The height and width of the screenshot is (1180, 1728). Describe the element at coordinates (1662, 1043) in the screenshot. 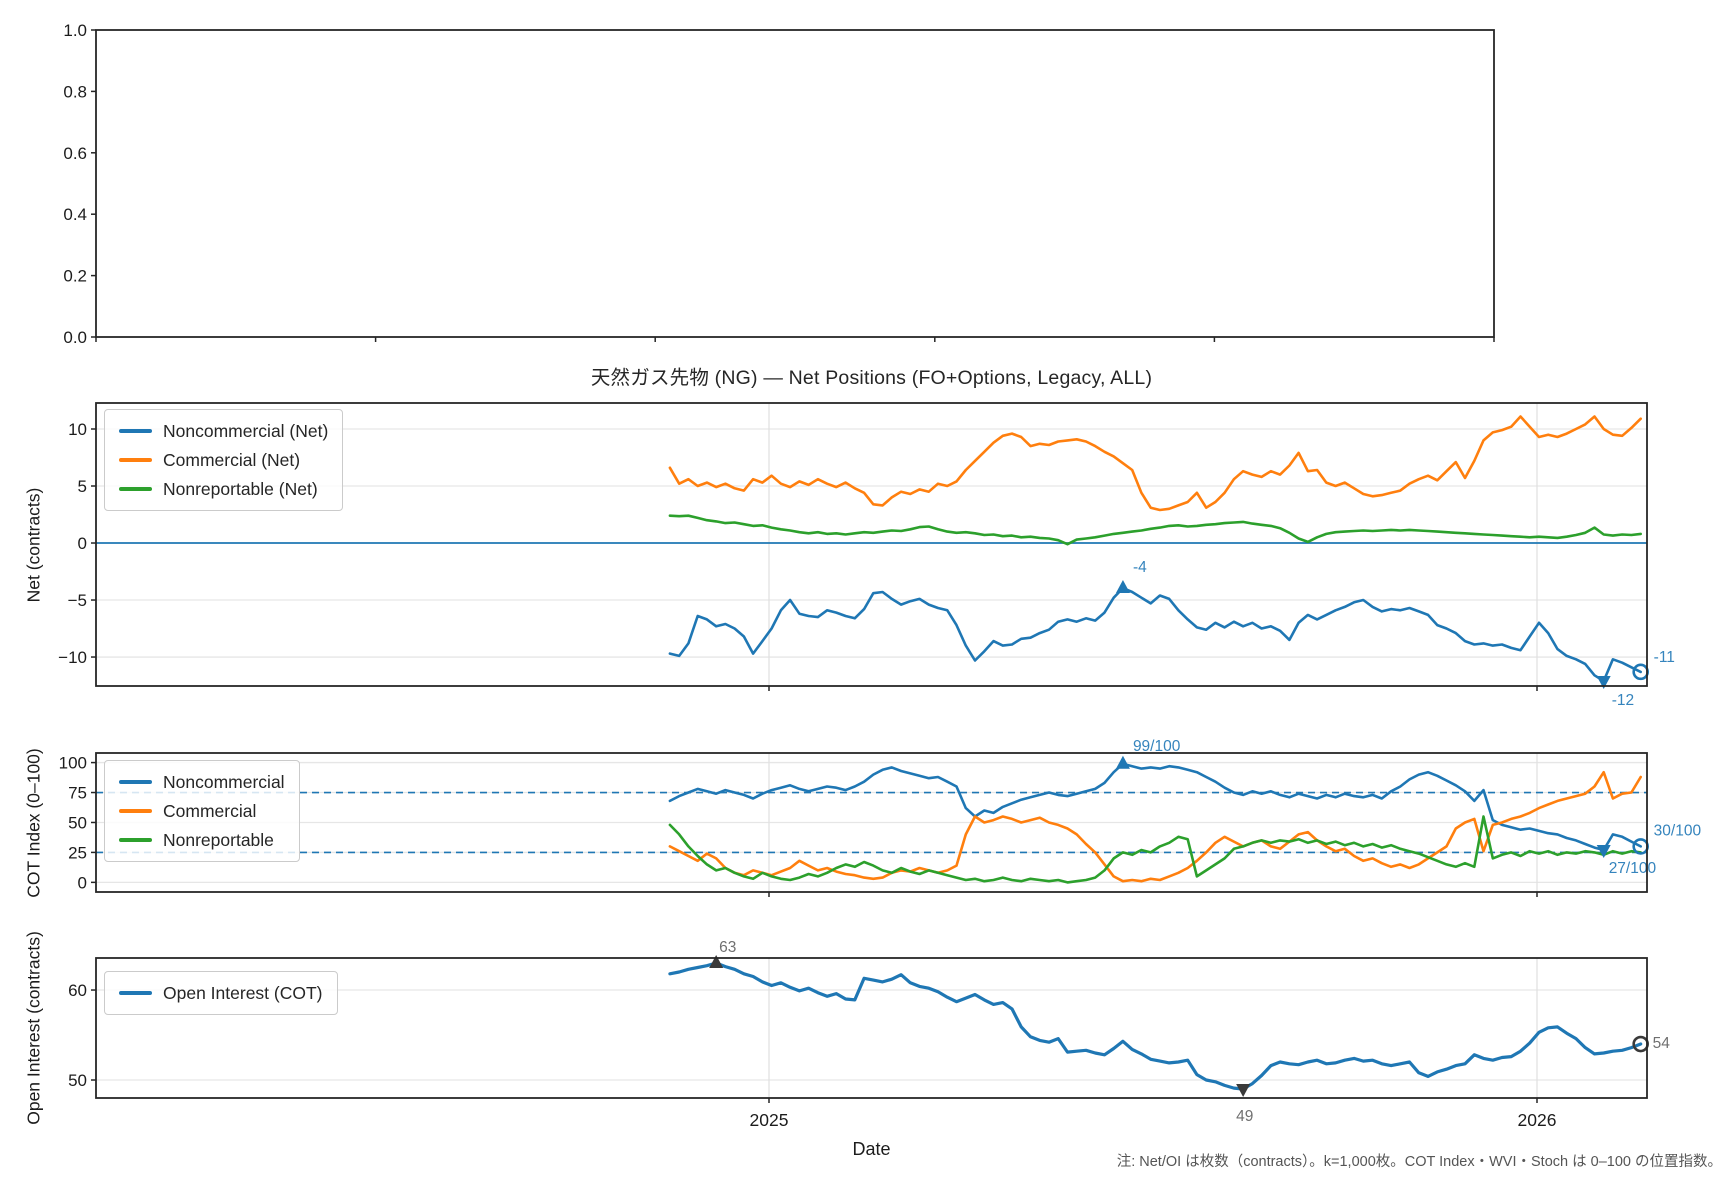

I see `annotation-54: 54` at that location.